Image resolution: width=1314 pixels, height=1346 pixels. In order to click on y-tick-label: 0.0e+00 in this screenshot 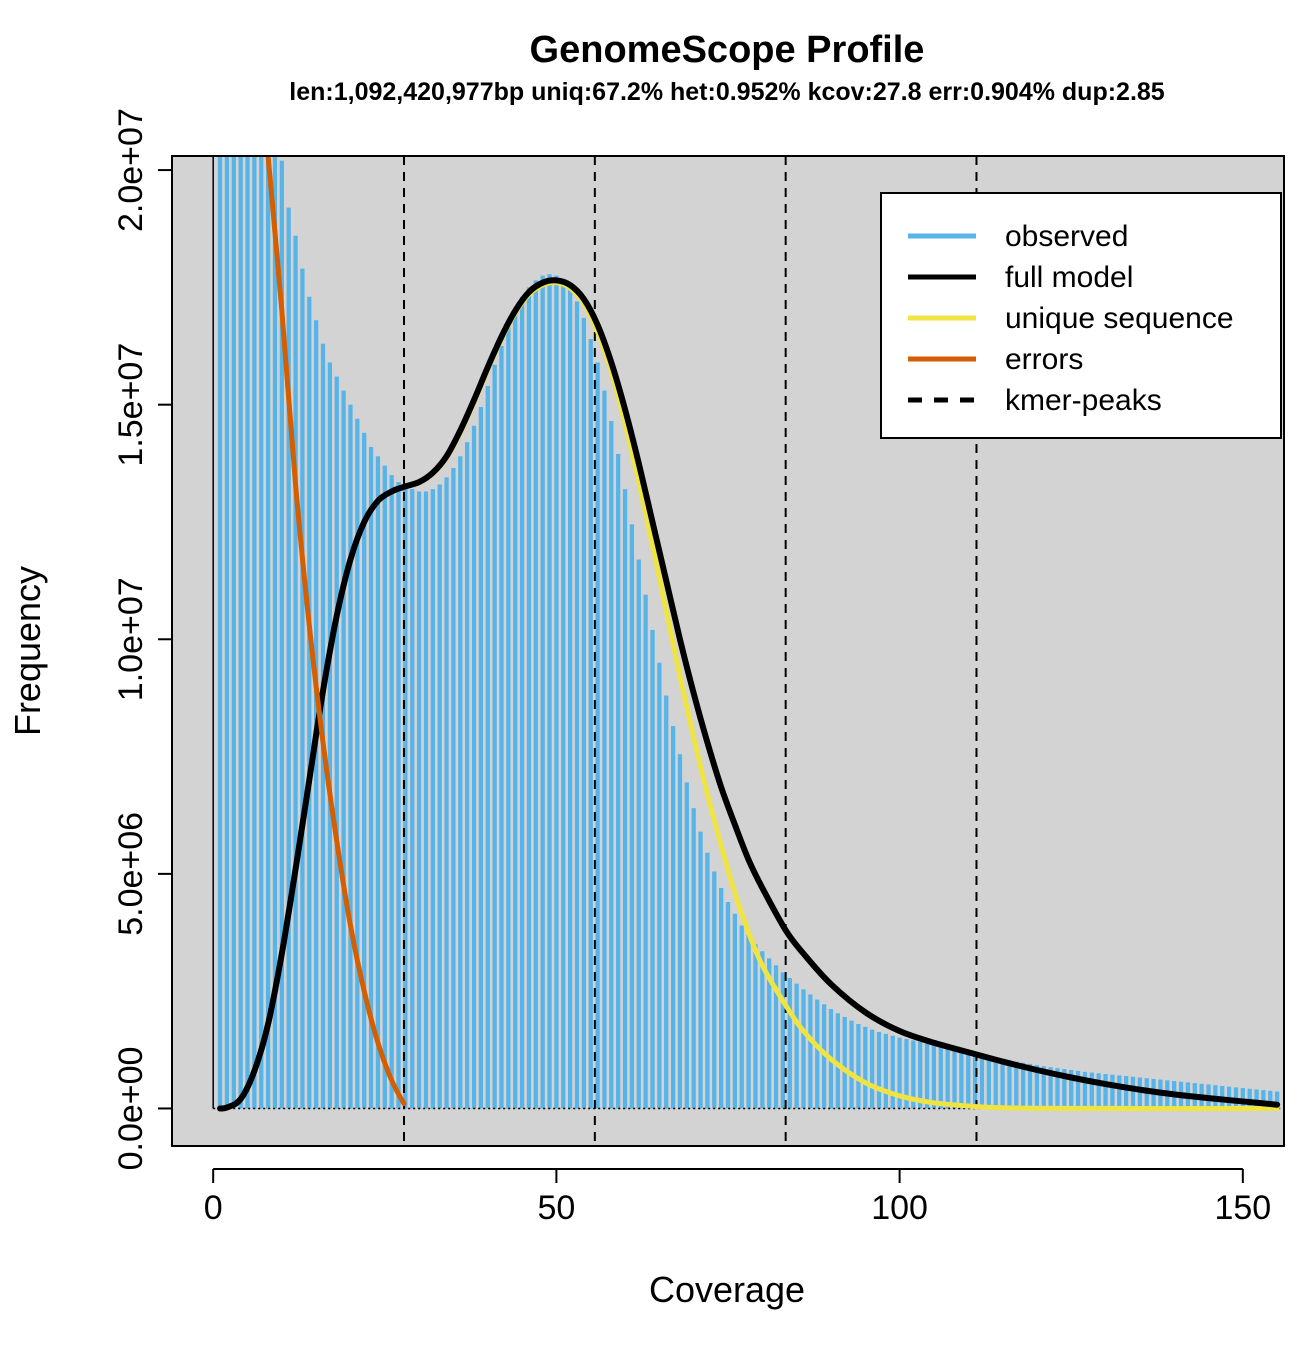, I will do `click(131, 1109)`.